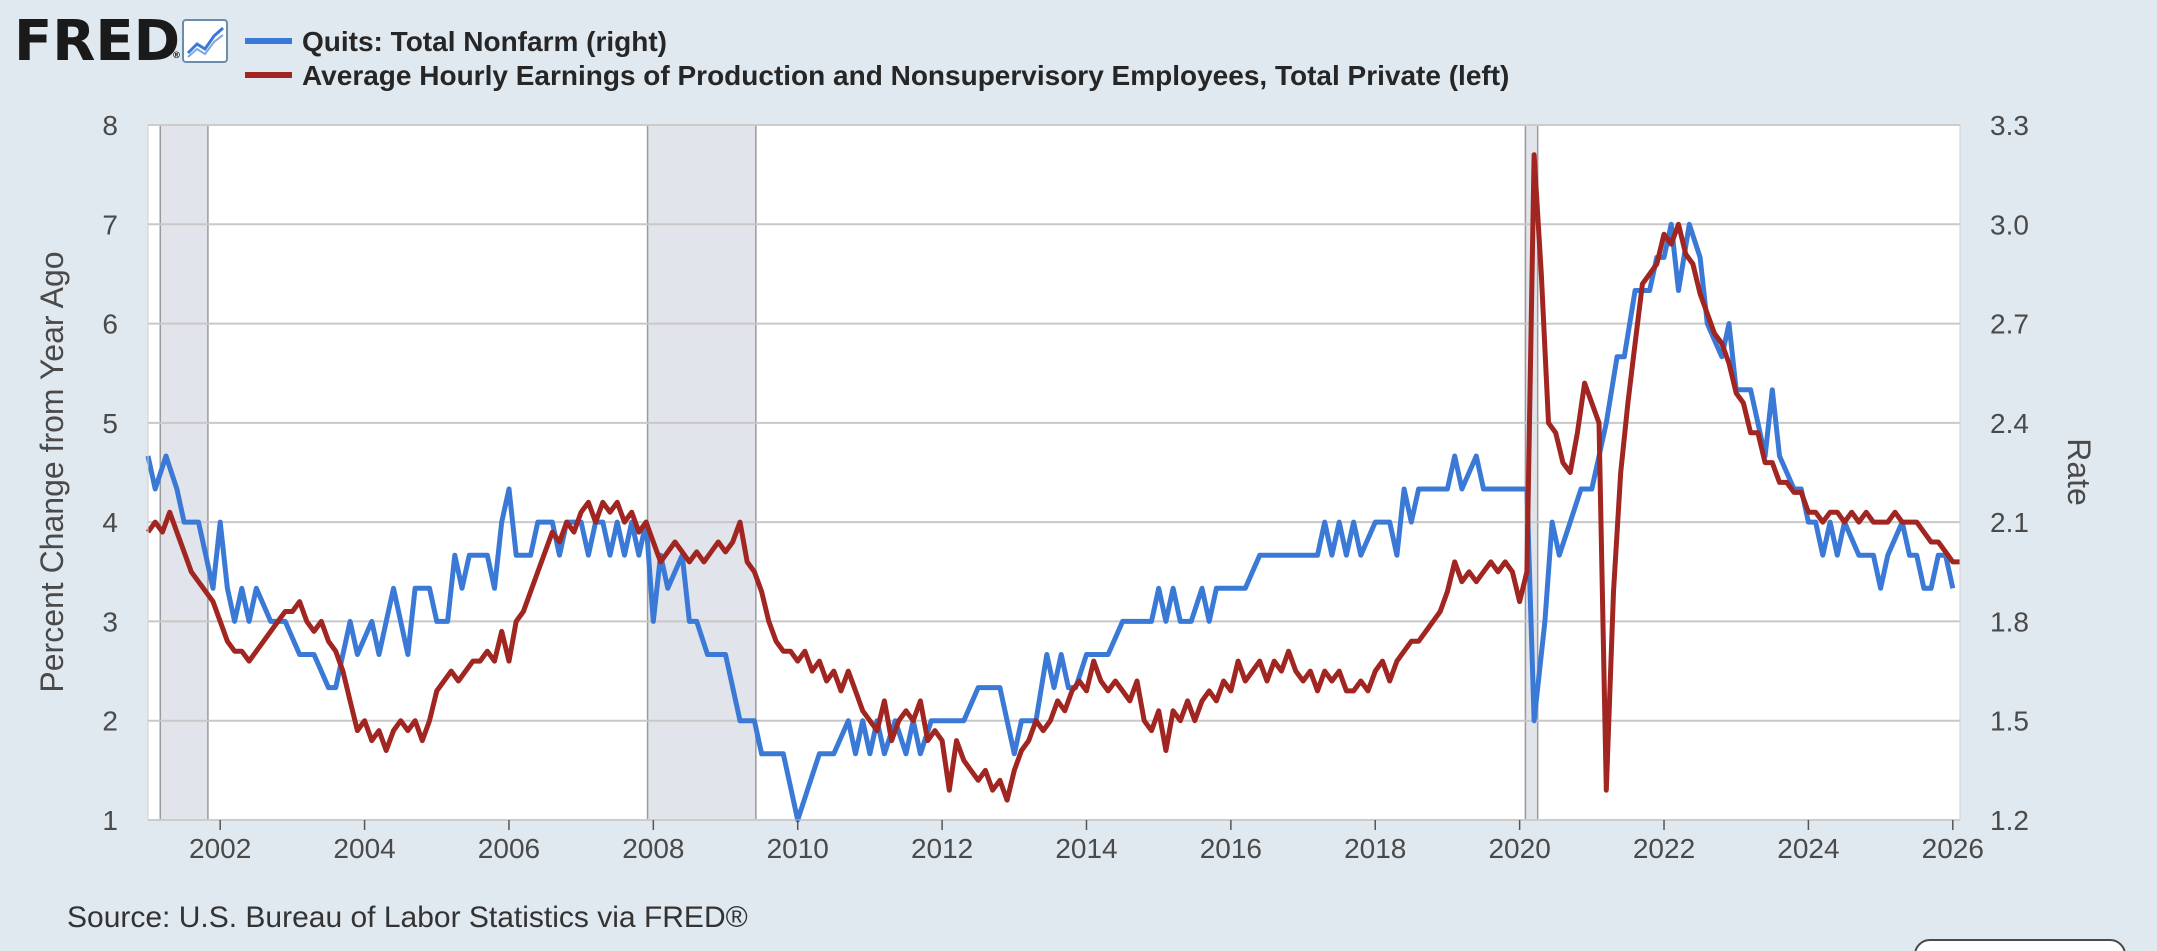  What do you see at coordinates (2009, 522) in the screenshot?
I see `right-tick-label: 2.1` at bounding box center [2009, 522].